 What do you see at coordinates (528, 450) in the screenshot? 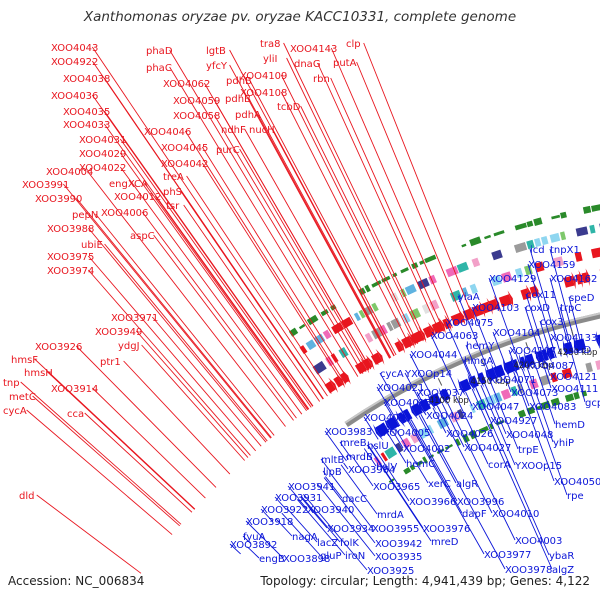
I see `gene-label: trpE` at bounding box center [528, 450].